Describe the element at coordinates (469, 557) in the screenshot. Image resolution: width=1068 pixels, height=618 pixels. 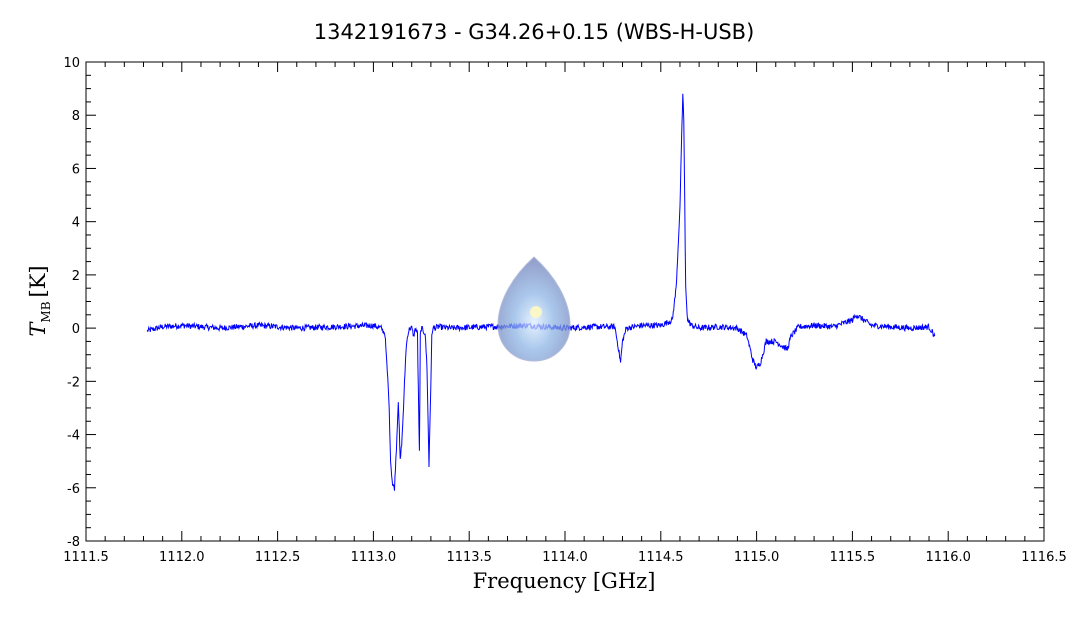
I see `x-tick-label: 1113.5` at that location.